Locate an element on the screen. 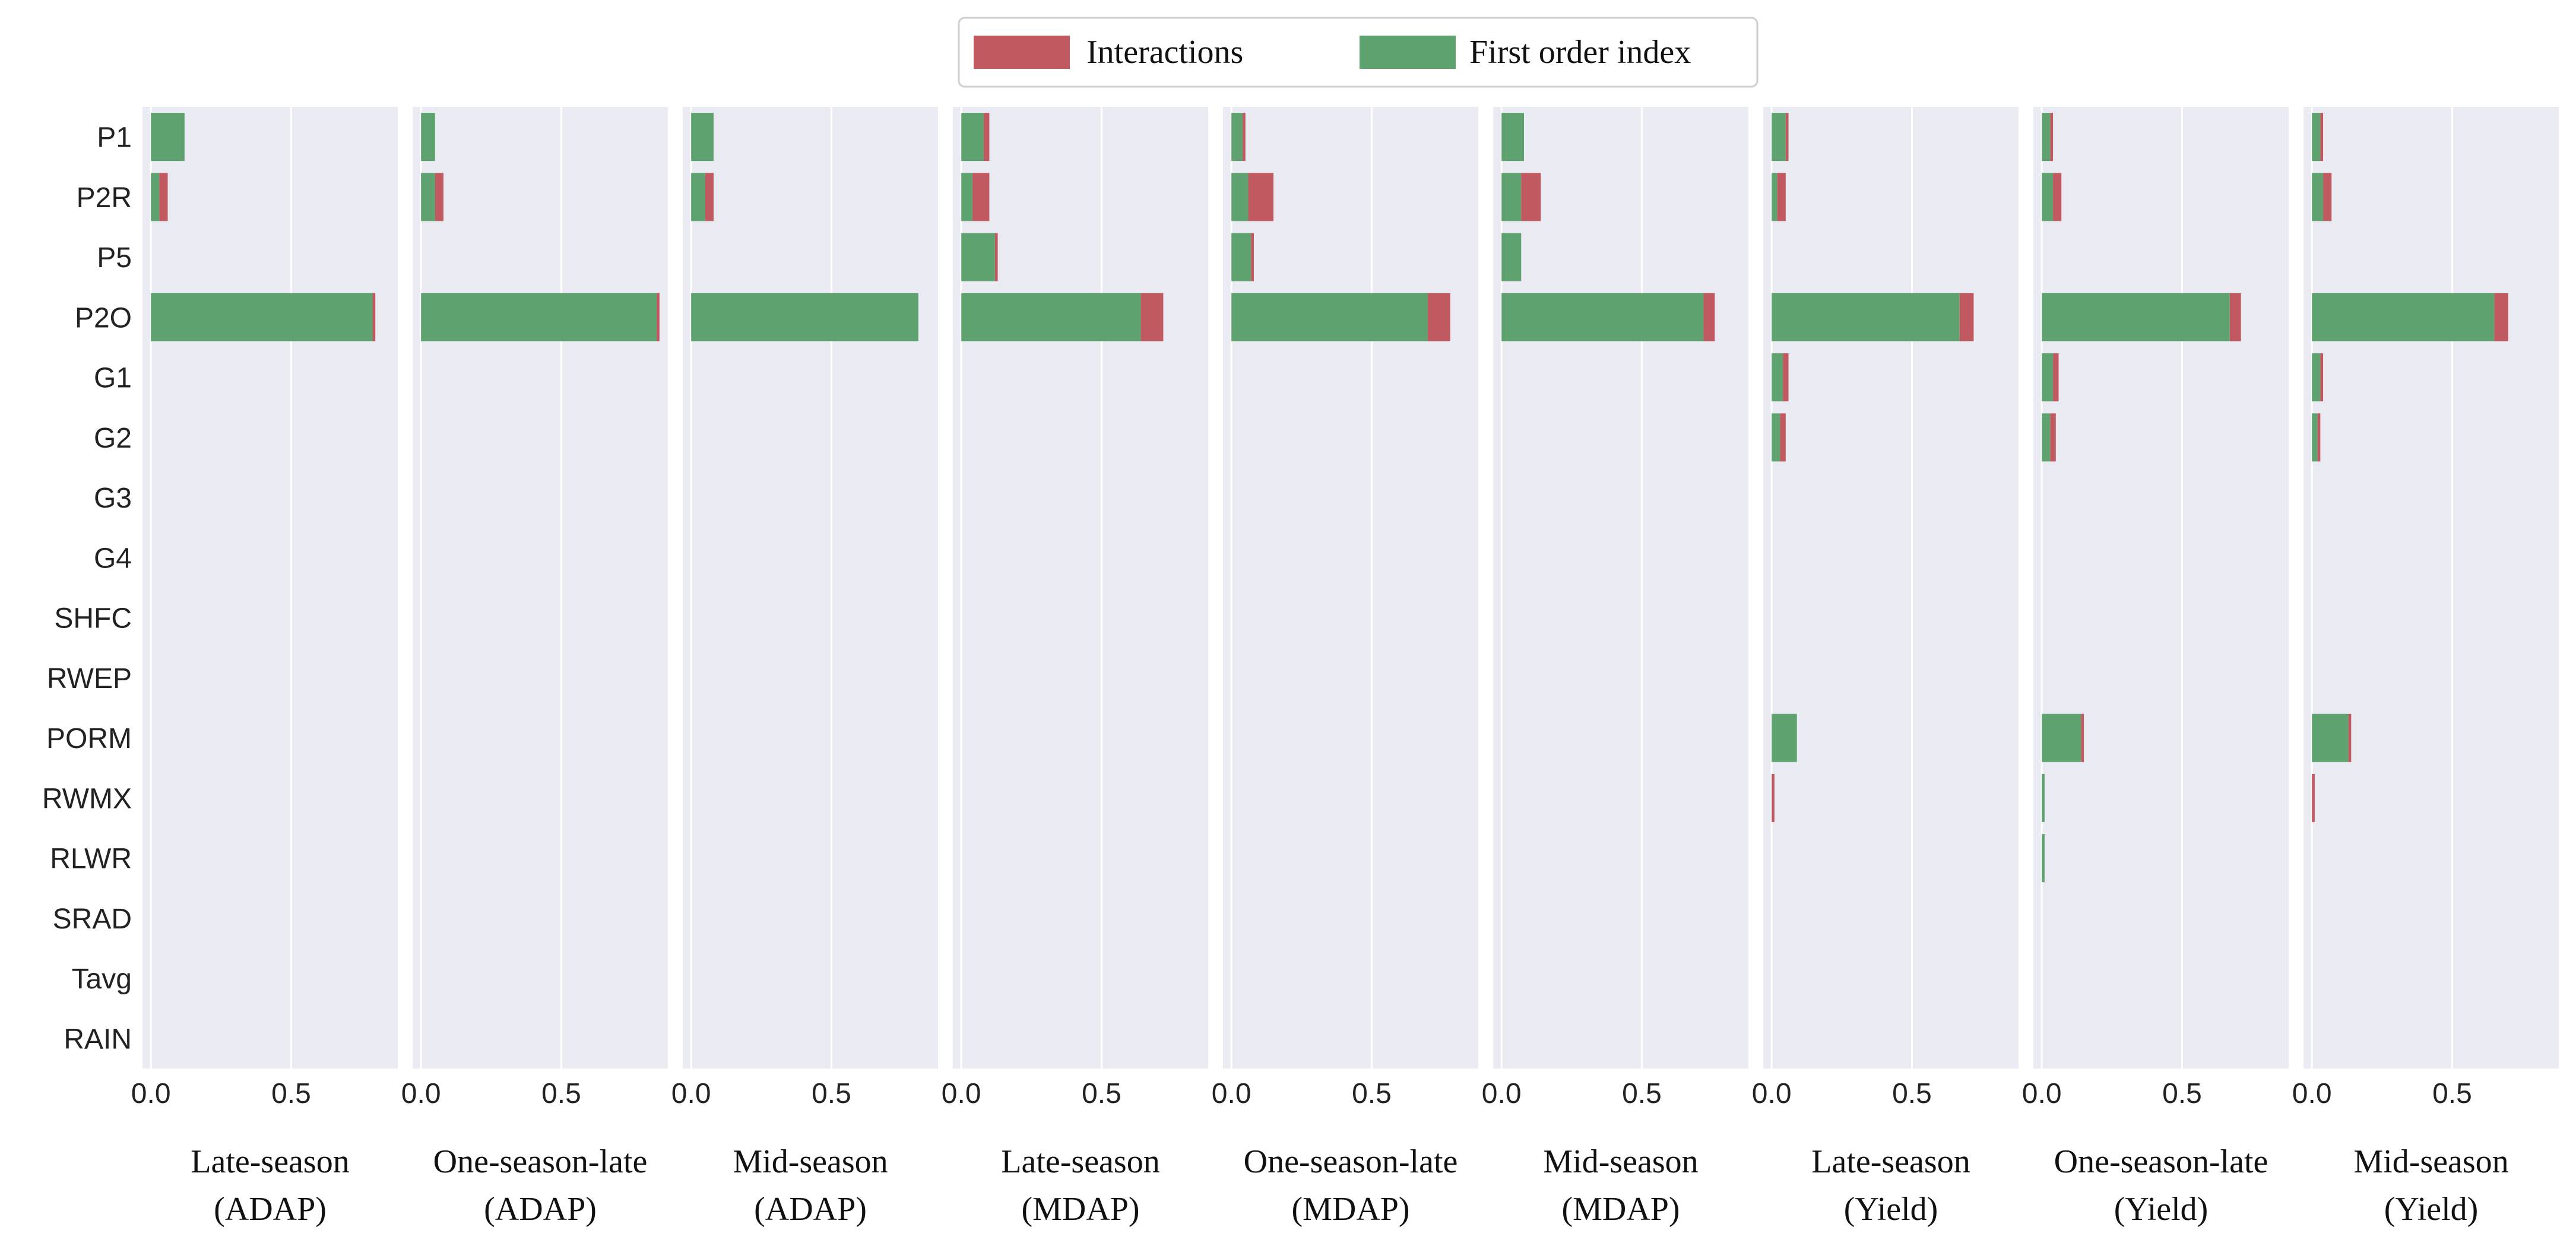 The height and width of the screenshot is (1249, 2576). panel-9: 0.0 0.5 Mid-season (Yield) is located at coordinates (2426, 668).